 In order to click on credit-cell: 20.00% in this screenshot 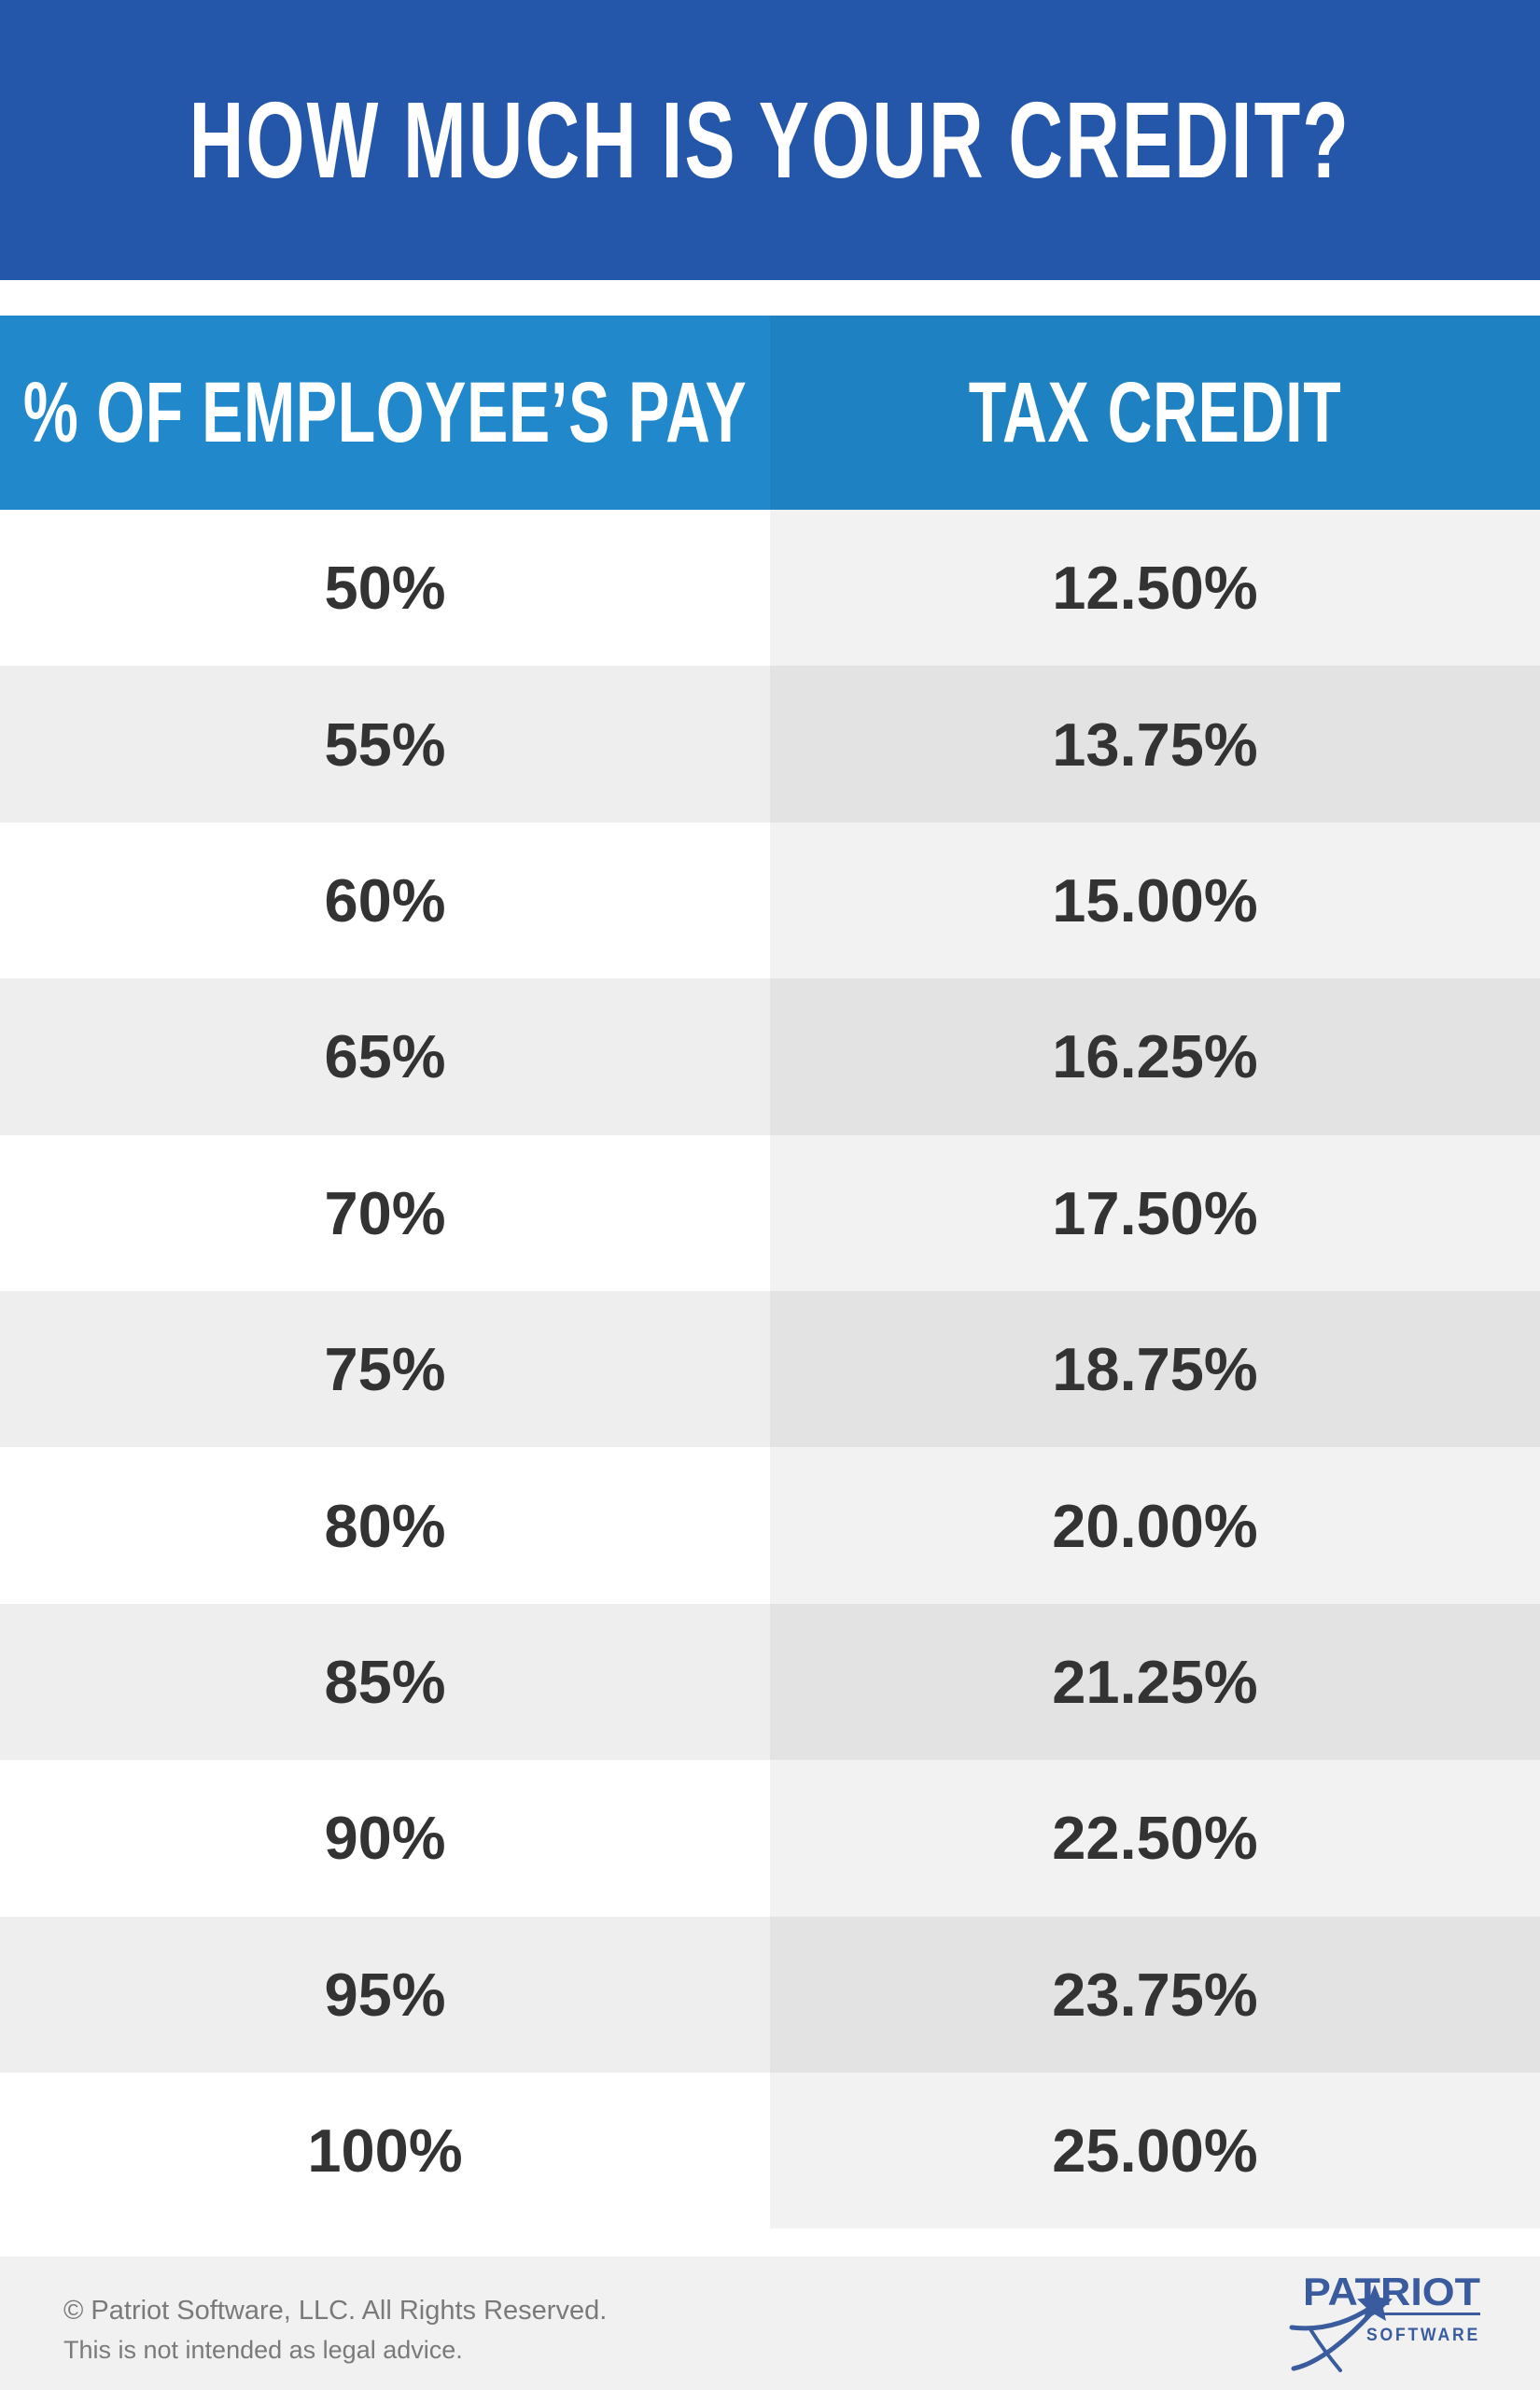, I will do `click(1155, 1525)`.